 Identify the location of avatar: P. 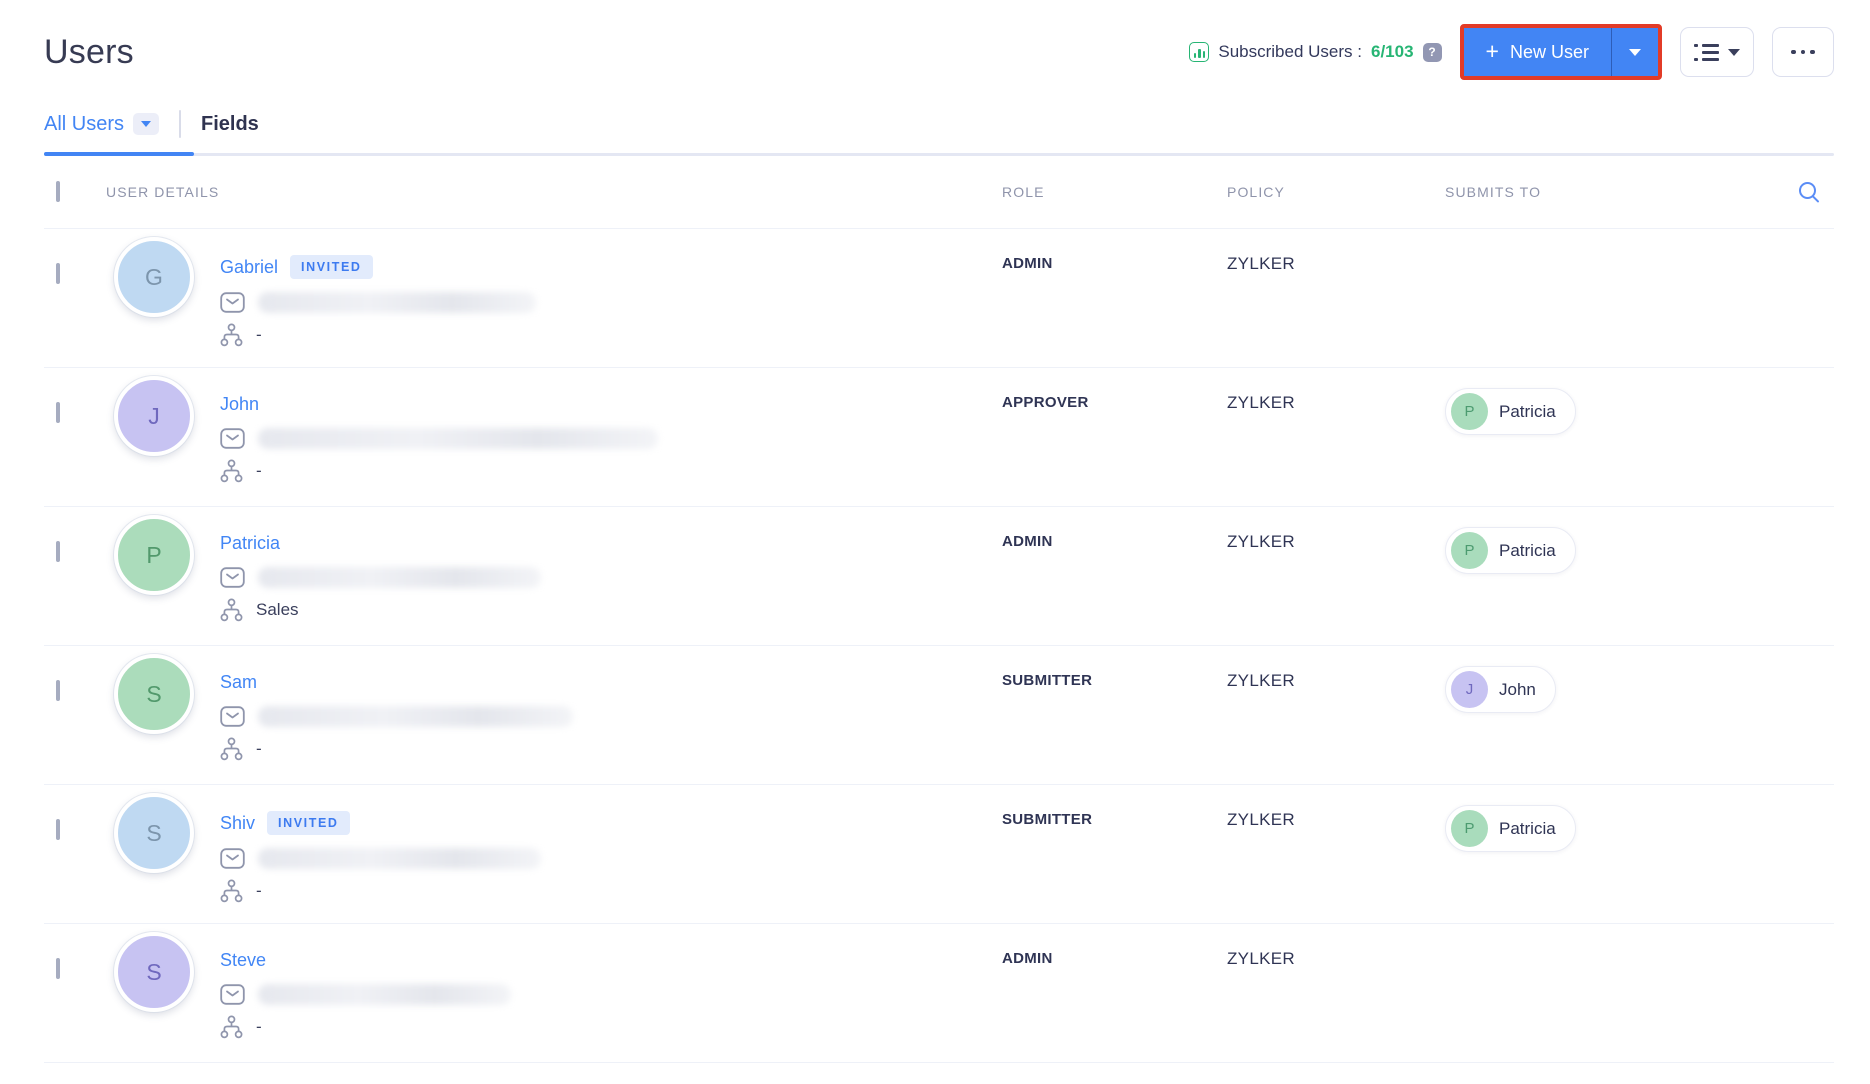
(154, 555).